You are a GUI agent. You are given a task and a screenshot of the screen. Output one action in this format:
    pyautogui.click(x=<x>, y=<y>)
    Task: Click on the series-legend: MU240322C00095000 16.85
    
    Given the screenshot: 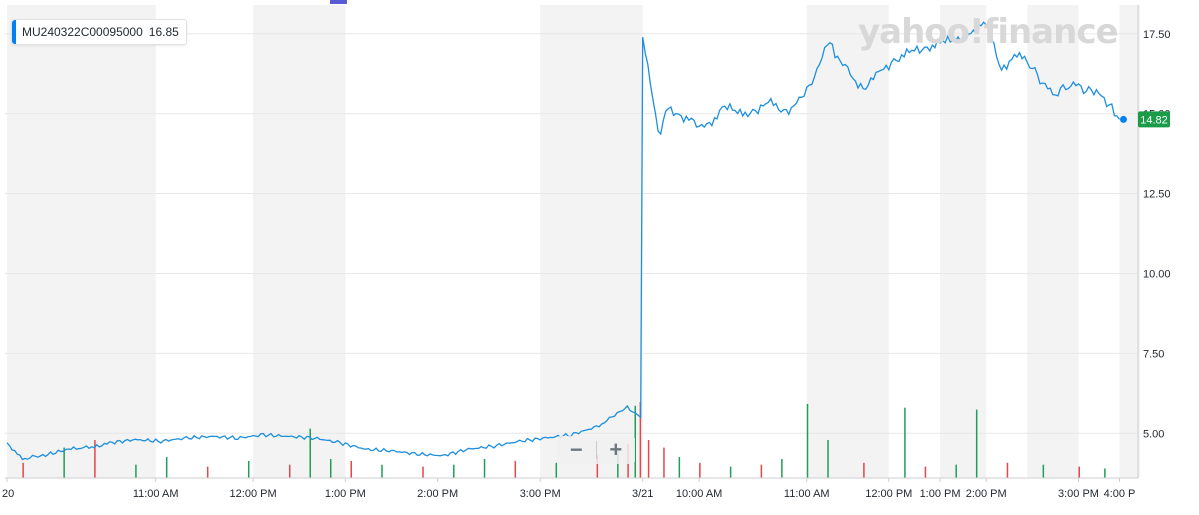 What is the action you would take?
    pyautogui.click(x=99, y=32)
    